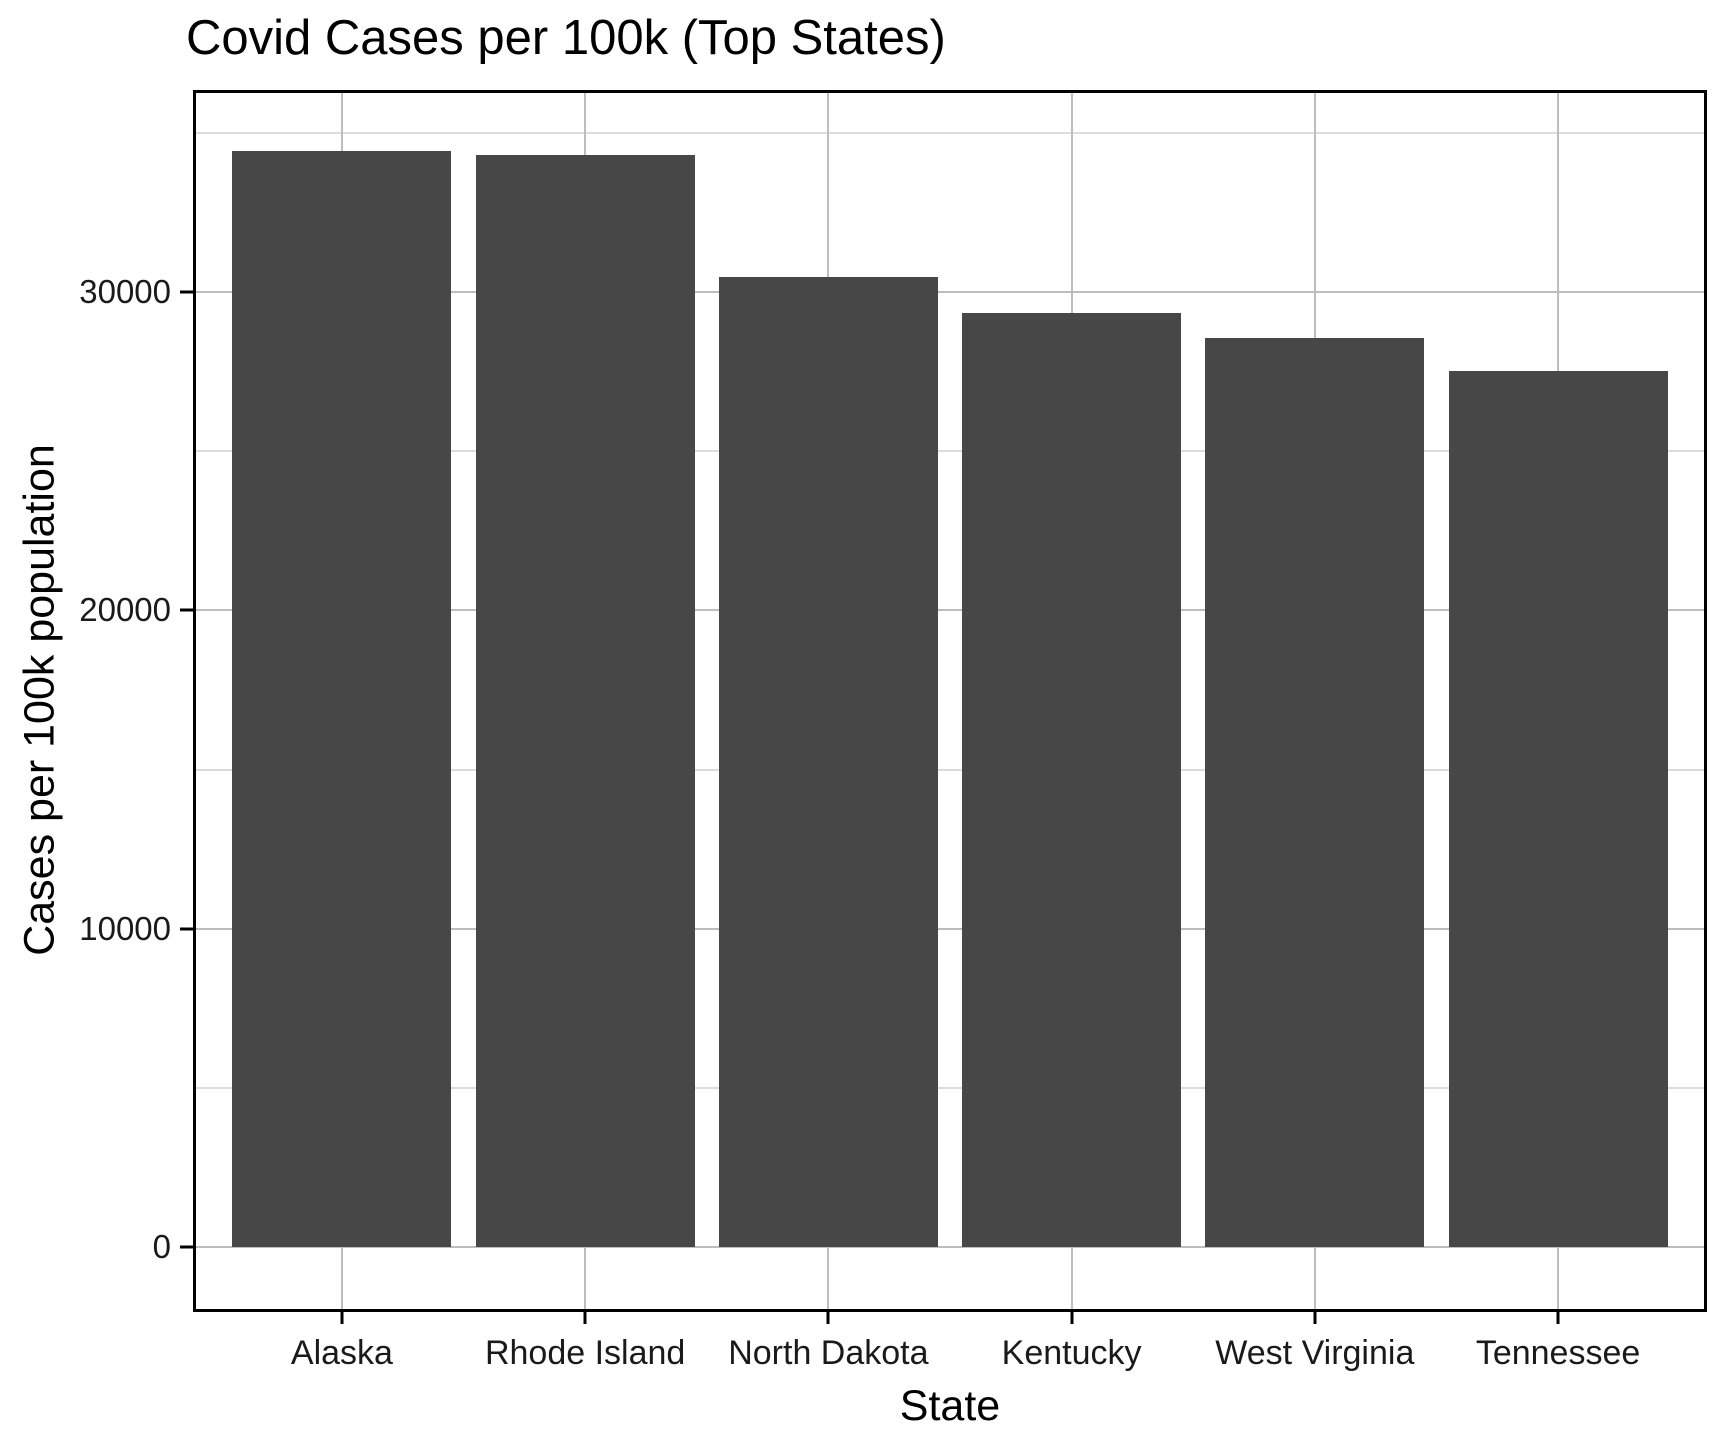 The height and width of the screenshot is (1440, 1728). What do you see at coordinates (1071, 1353) in the screenshot?
I see `x-tick-label: Kentucky` at bounding box center [1071, 1353].